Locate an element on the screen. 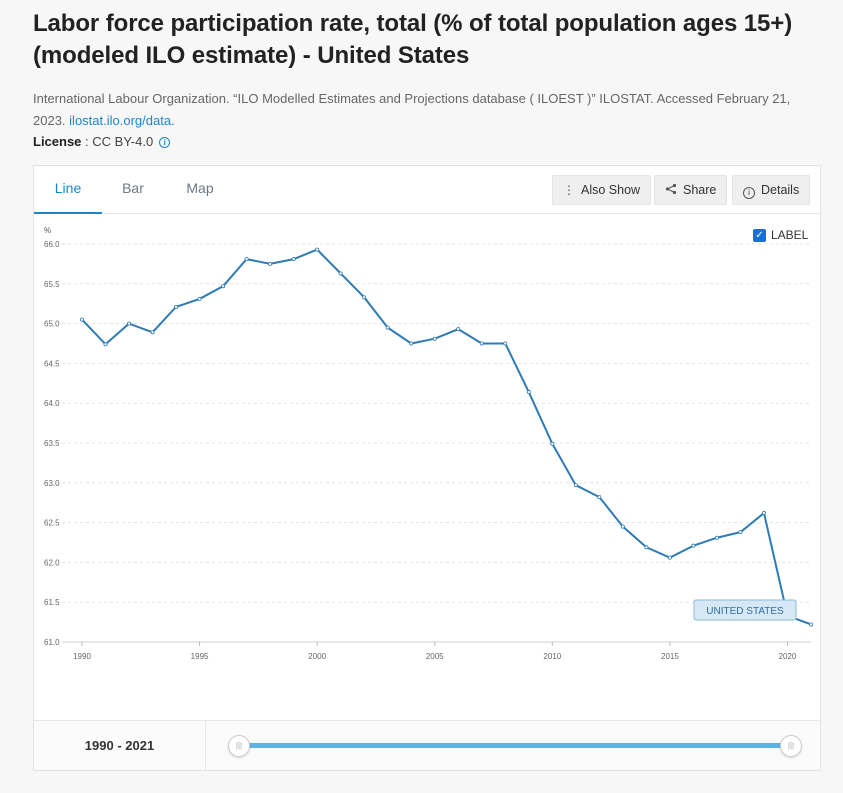 The height and width of the screenshot is (793, 843). tab-map: Map is located at coordinates (200, 188).